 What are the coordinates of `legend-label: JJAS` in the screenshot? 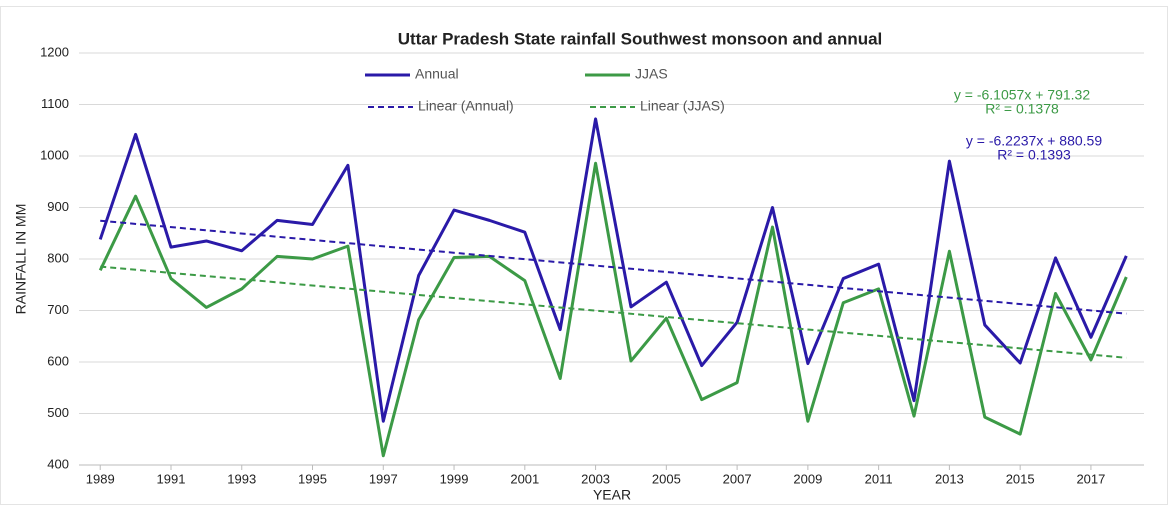 It's located at (651, 74).